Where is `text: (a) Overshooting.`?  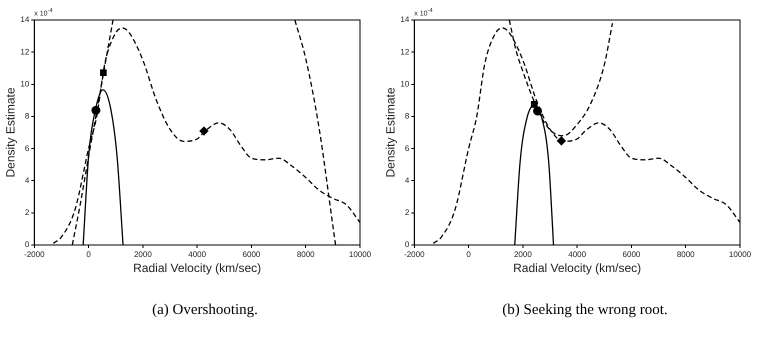 text: (a) Overshooting. is located at coordinates (205, 310).